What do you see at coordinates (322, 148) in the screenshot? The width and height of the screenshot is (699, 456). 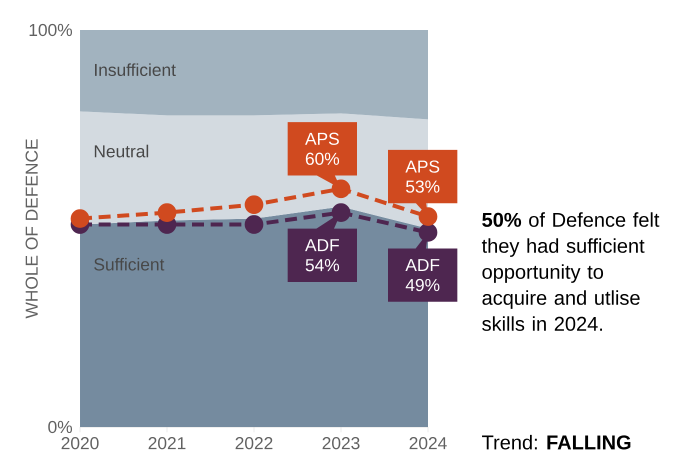 I see `data-label: APS 60%` at bounding box center [322, 148].